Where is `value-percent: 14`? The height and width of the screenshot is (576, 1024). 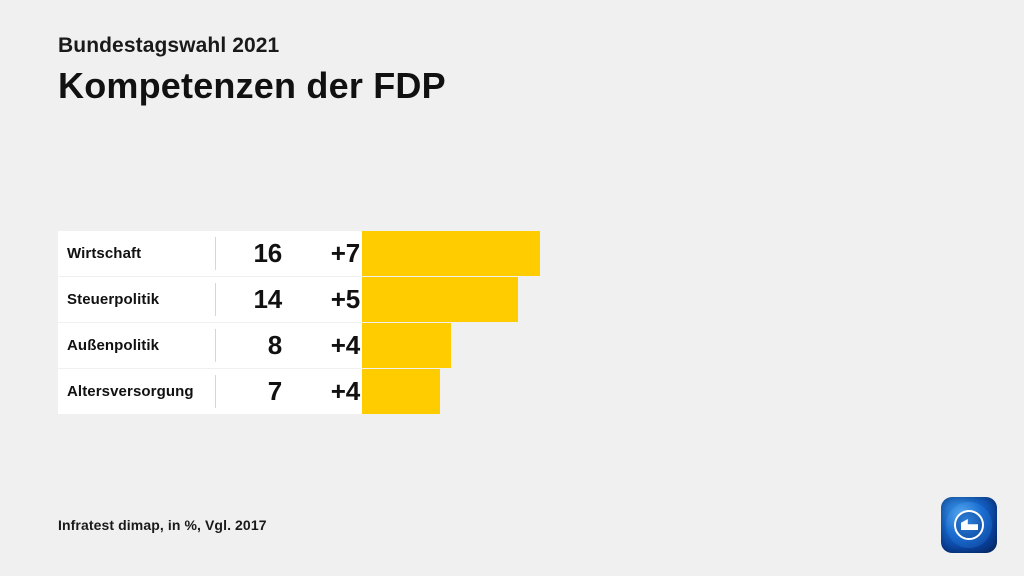
value-percent: 14 is located at coordinates (267, 299).